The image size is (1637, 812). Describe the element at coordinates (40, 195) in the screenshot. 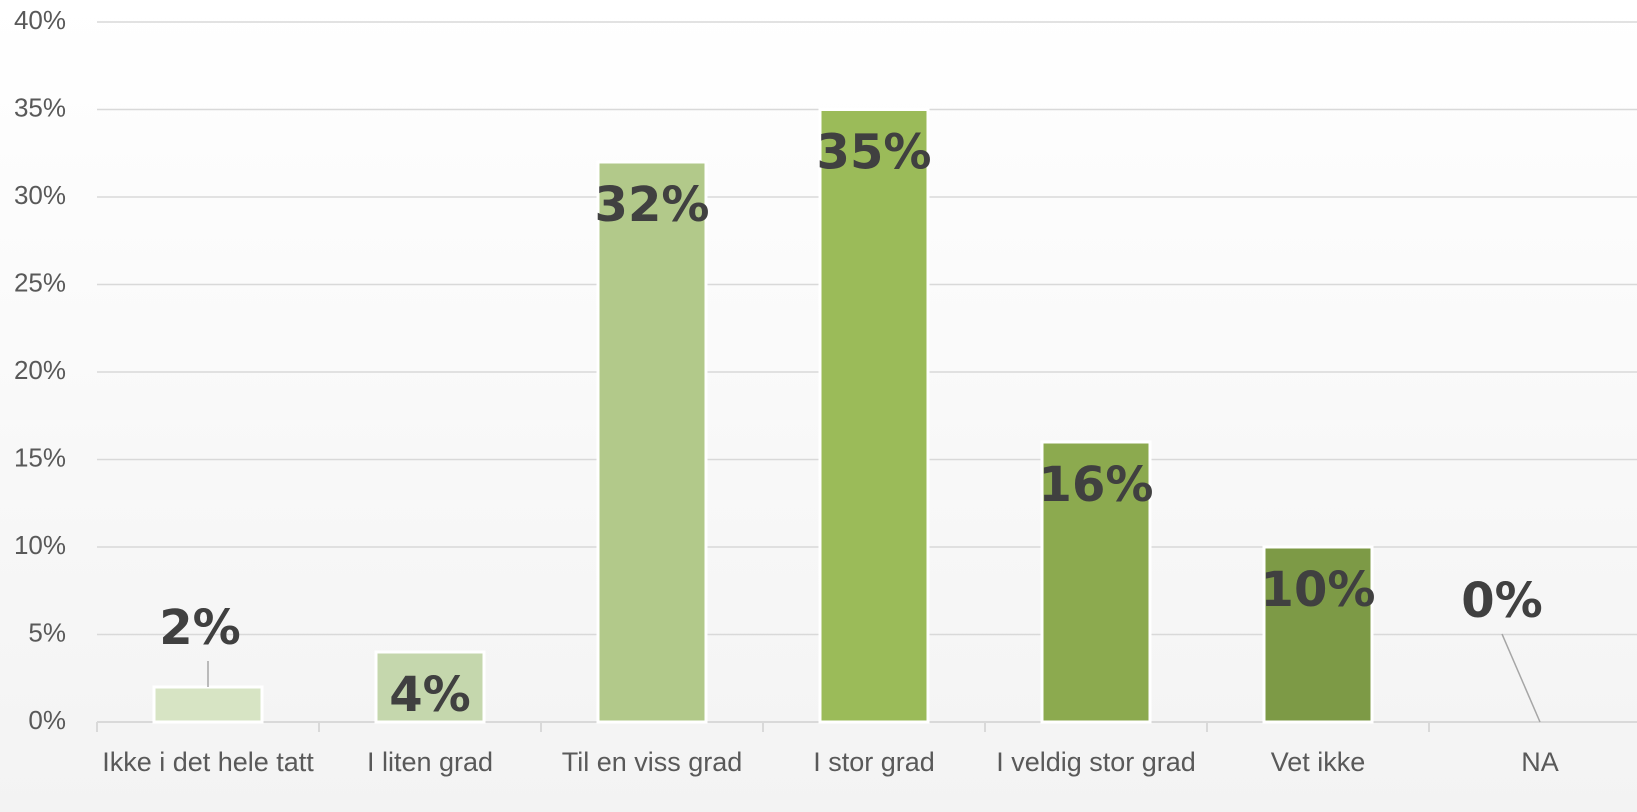

I see `y-tick-label: 30%` at that location.